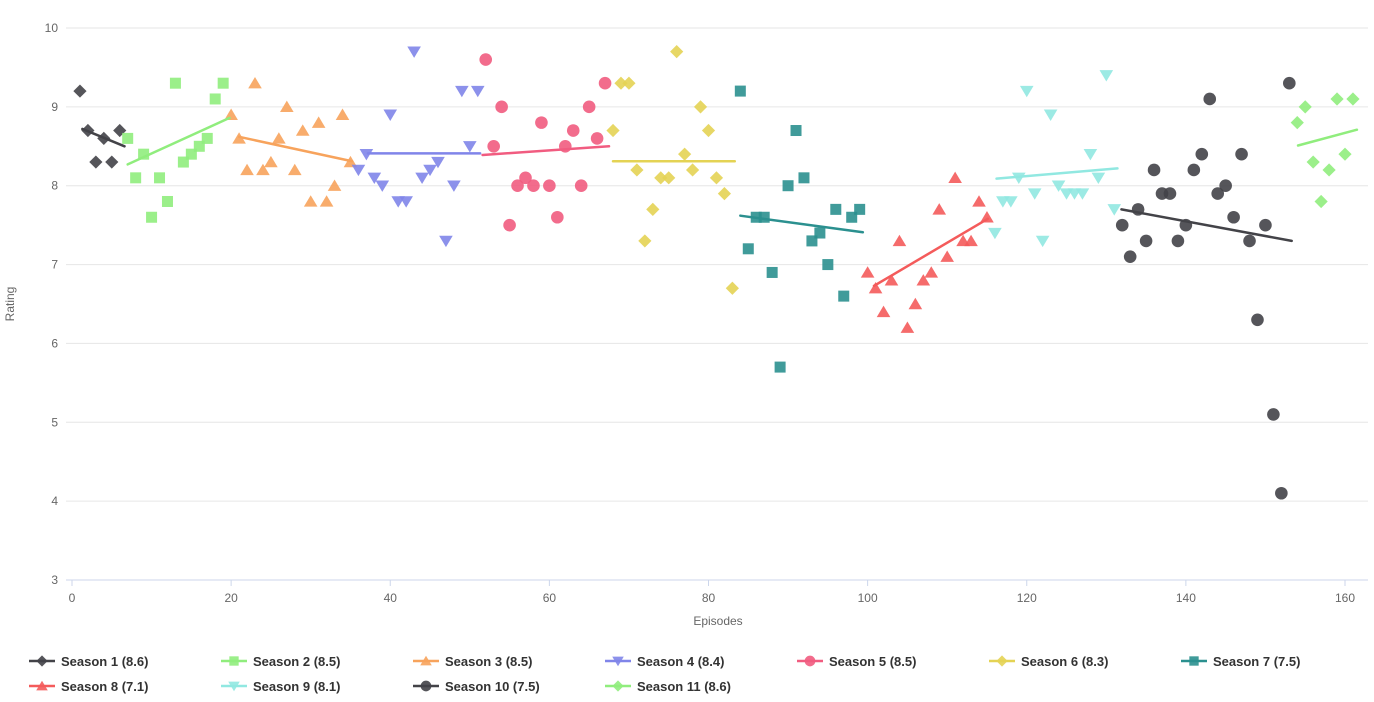  Describe the element at coordinates (72, 598) in the screenshot. I see `x-tick-label: 0` at that location.